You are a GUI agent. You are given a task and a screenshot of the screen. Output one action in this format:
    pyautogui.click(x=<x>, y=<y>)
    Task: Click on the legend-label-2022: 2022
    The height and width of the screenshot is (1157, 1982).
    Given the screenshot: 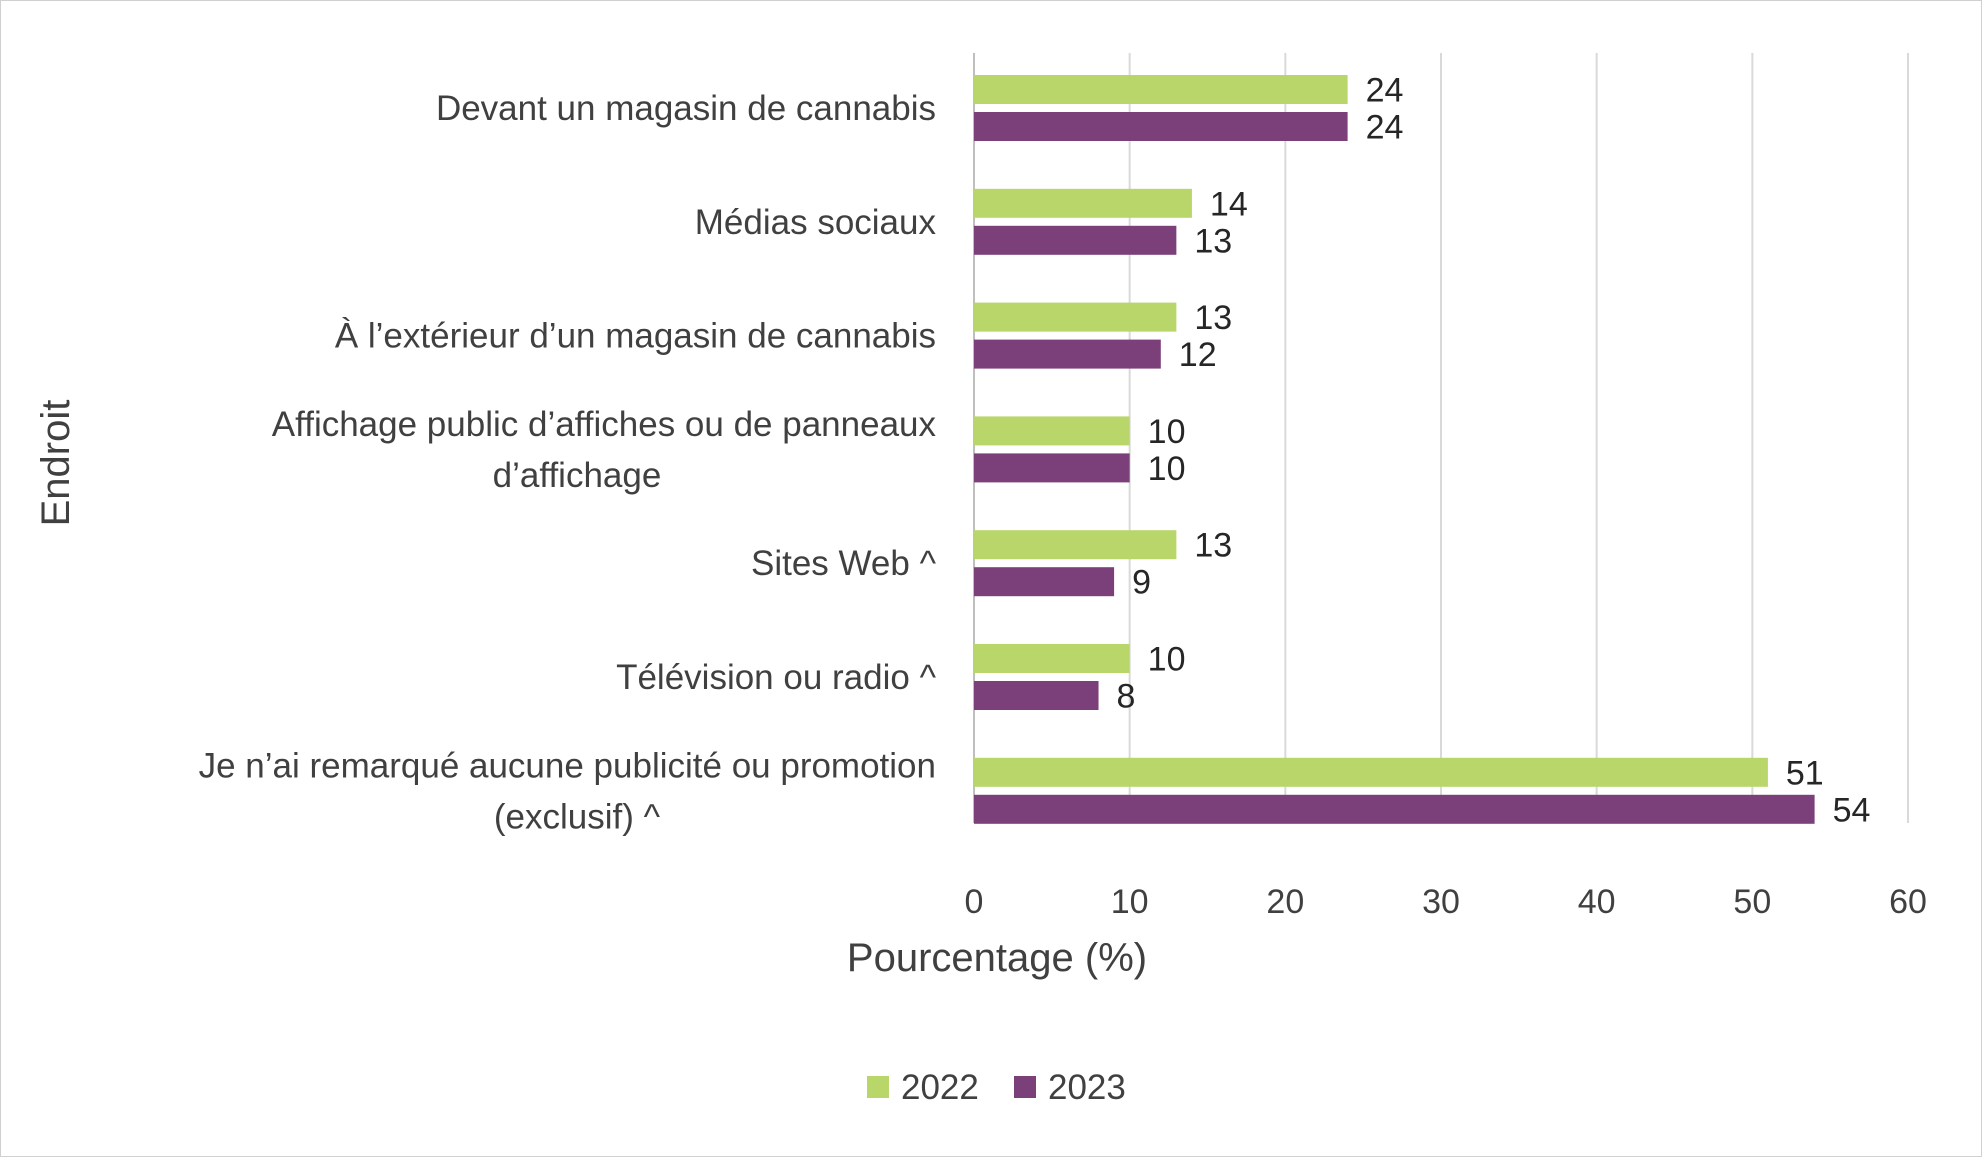 What is the action you would take?
    pyautogui.click(x=940, y=1087)
    